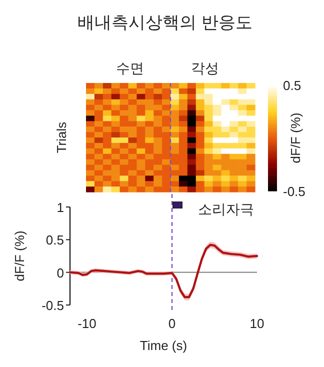 The height and width of the screenshot is (367, 324). Describe the element at coordinates (19, 256) in the screenshot. I see `y-axis-title: dF/F (%)` at that location.